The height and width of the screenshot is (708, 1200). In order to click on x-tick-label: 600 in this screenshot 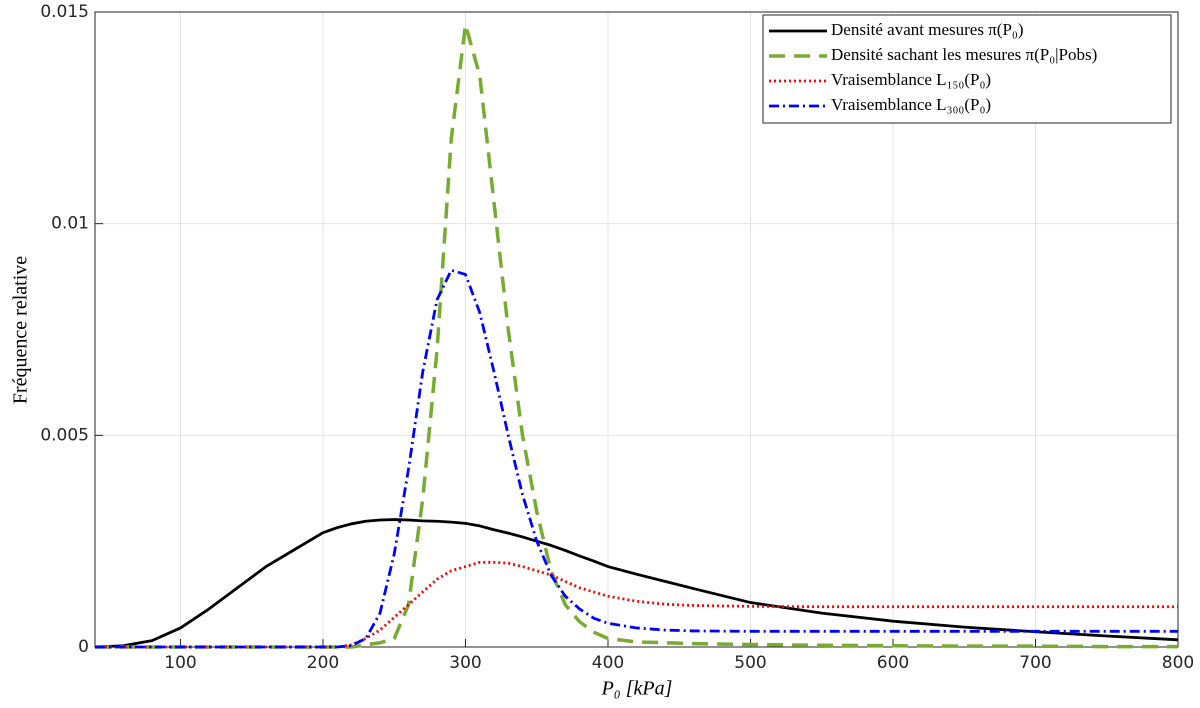, I will do `click(893, 663)`.